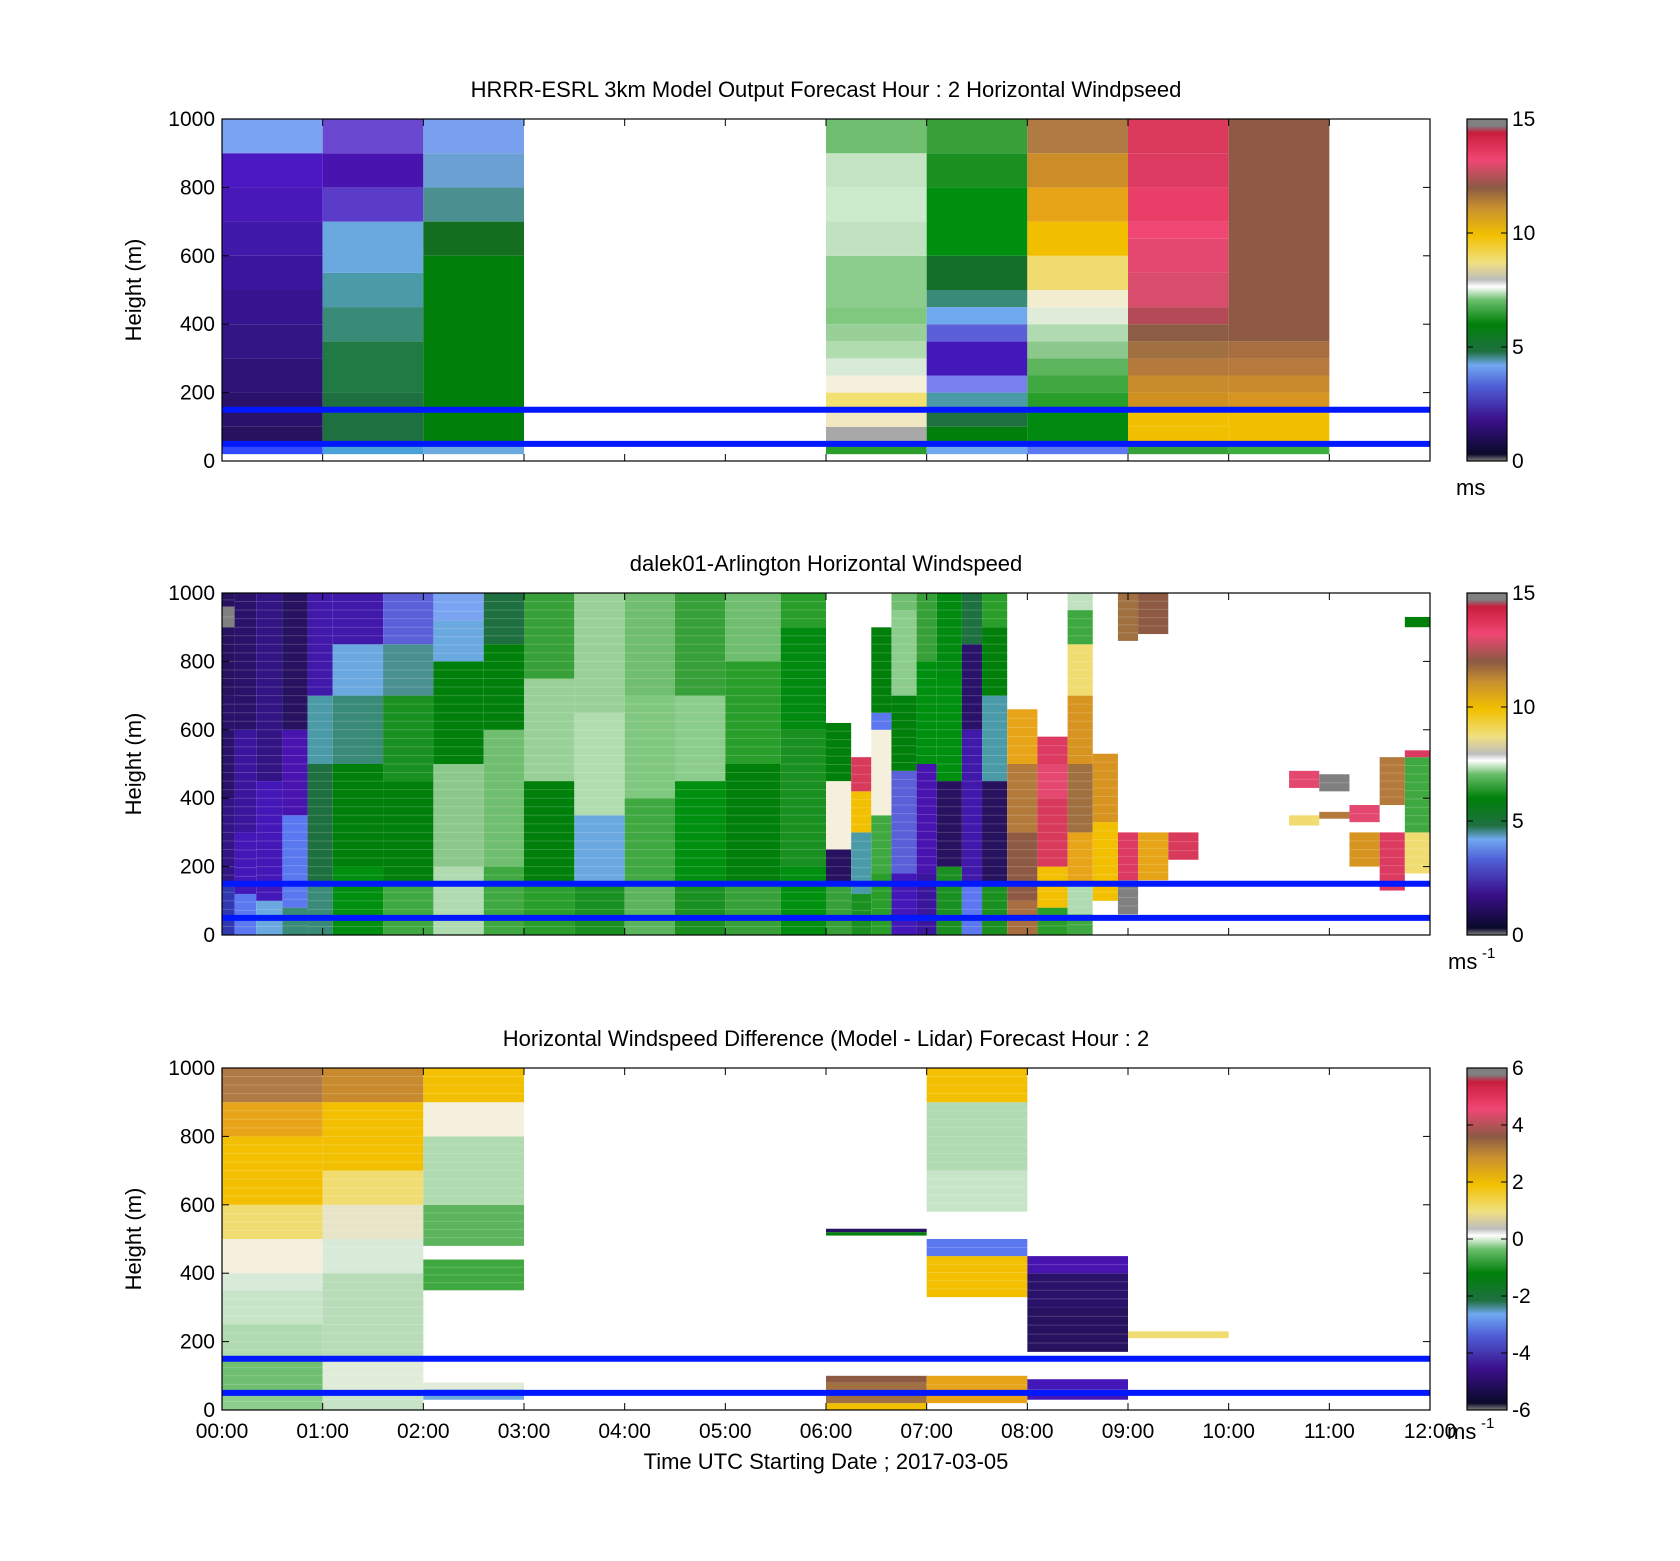  I want to click on y-tick-label: 600, so click(197, 1205).